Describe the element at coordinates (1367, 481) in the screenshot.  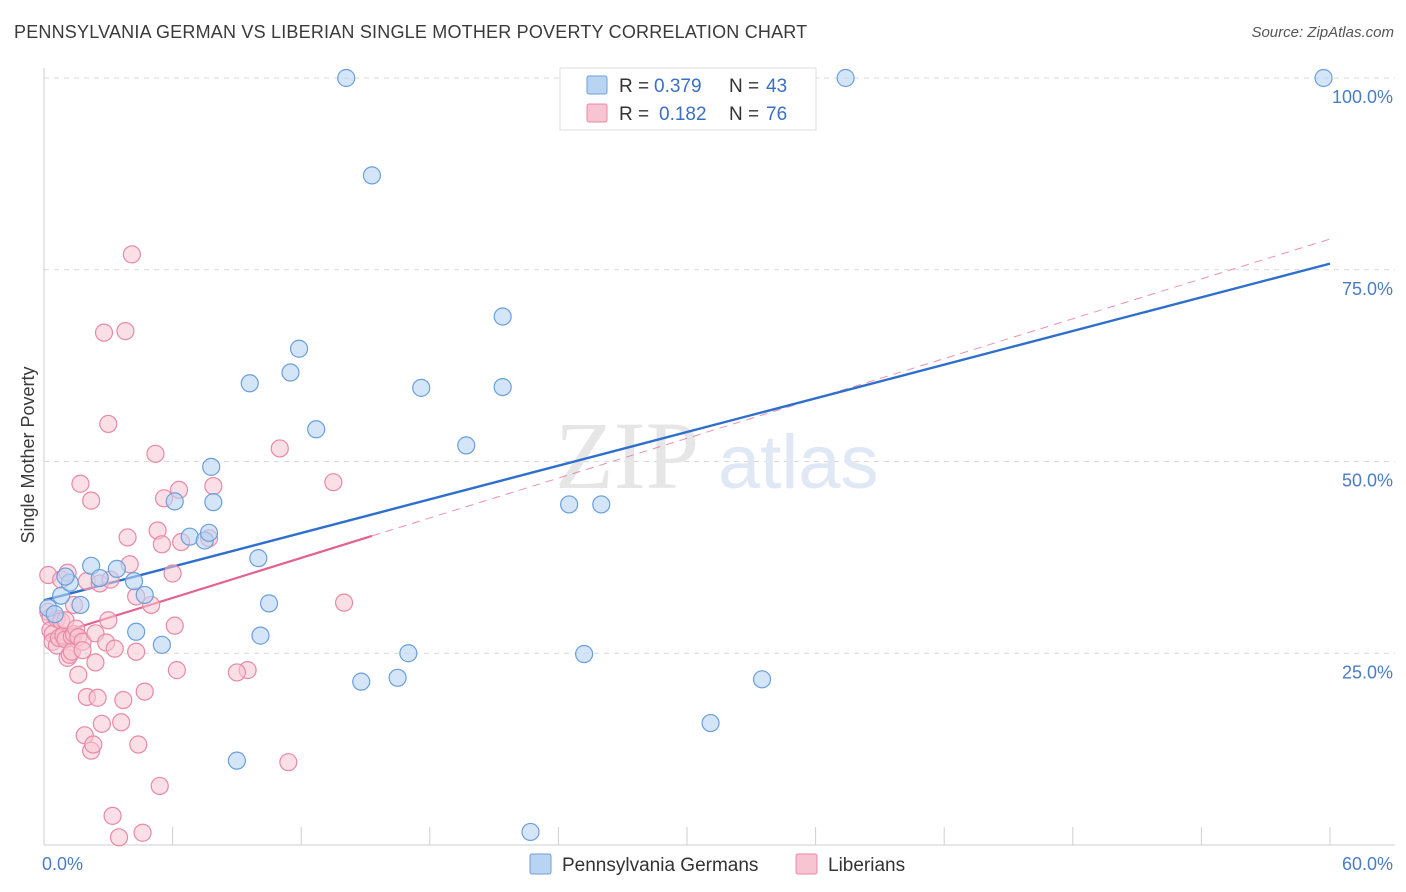
I see `y-tick-label-50: 50.0%` at that location.